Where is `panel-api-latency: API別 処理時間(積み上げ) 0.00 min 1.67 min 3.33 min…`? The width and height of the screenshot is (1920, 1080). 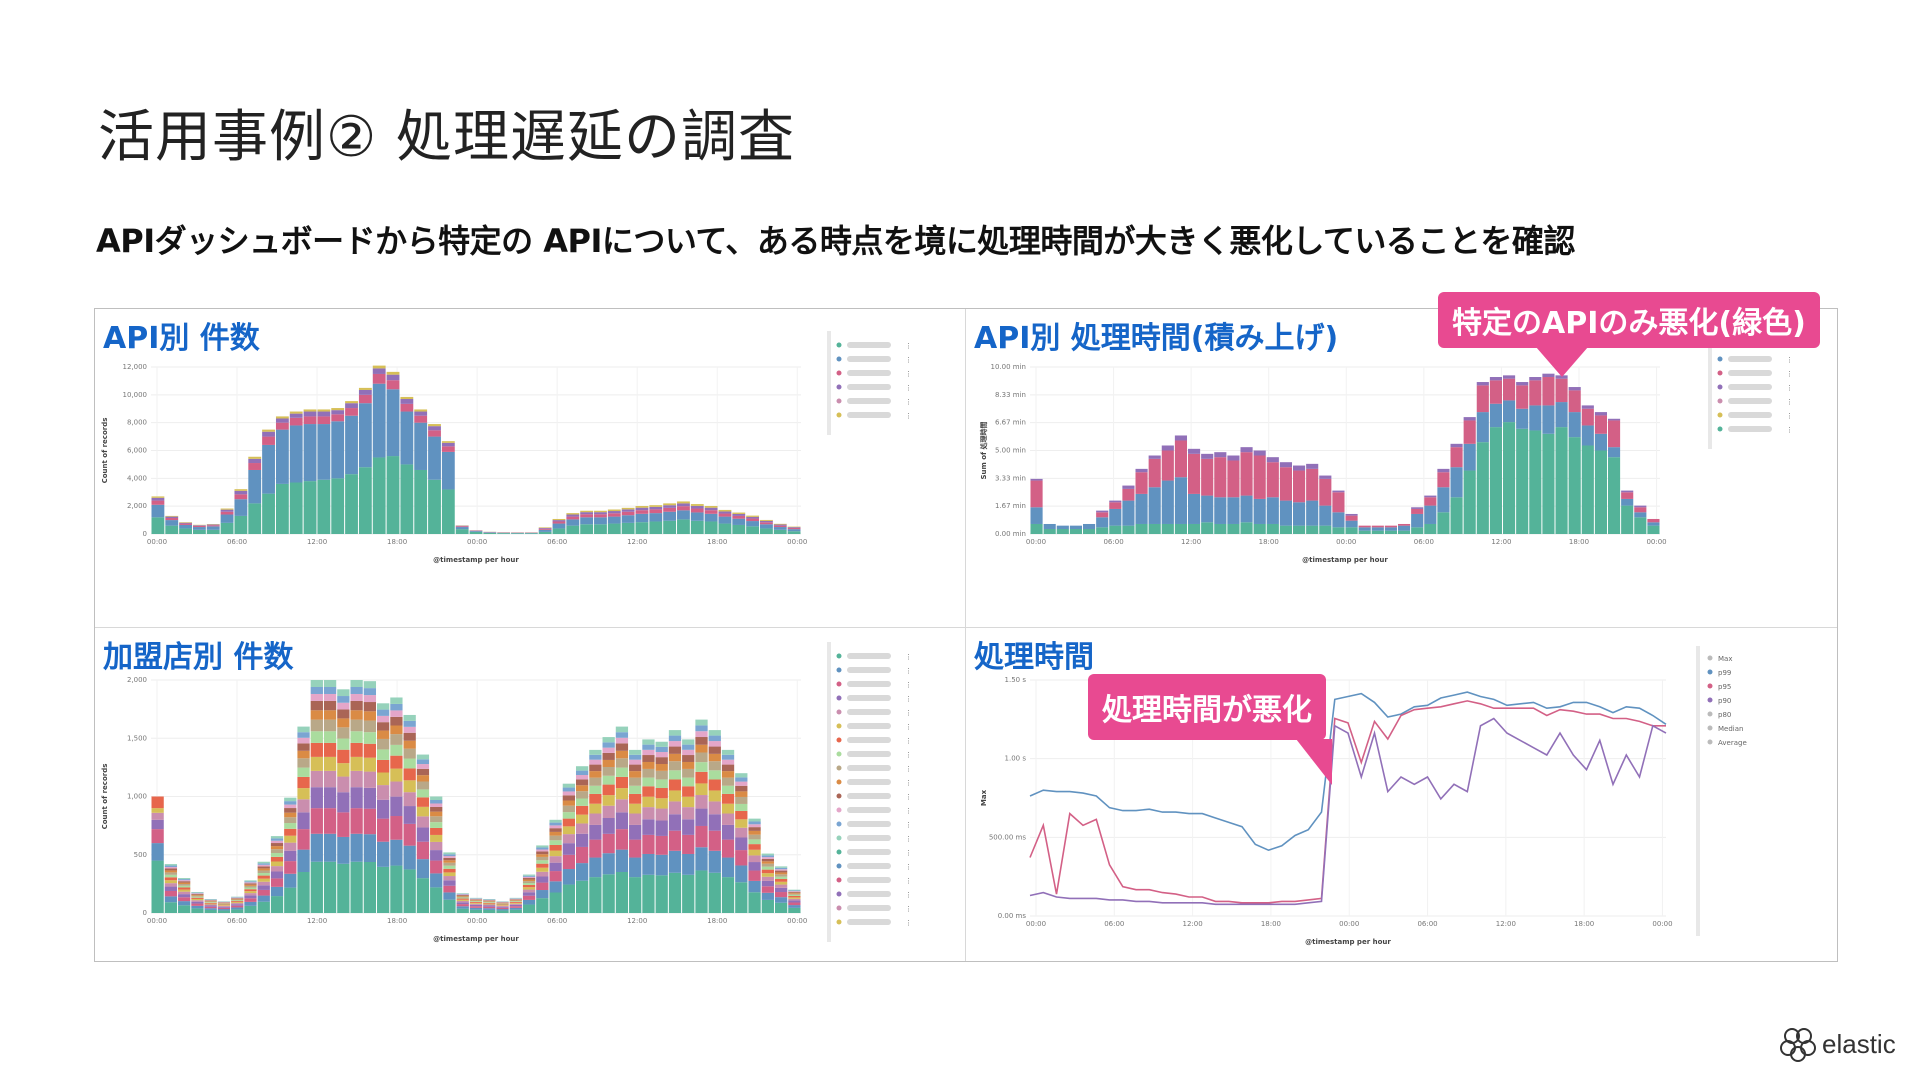 panel-api-latency: API別 処理時間(積み上げ) 0.00 min 1.67 min 3.33 min… is located at coordinates (1401, 468).